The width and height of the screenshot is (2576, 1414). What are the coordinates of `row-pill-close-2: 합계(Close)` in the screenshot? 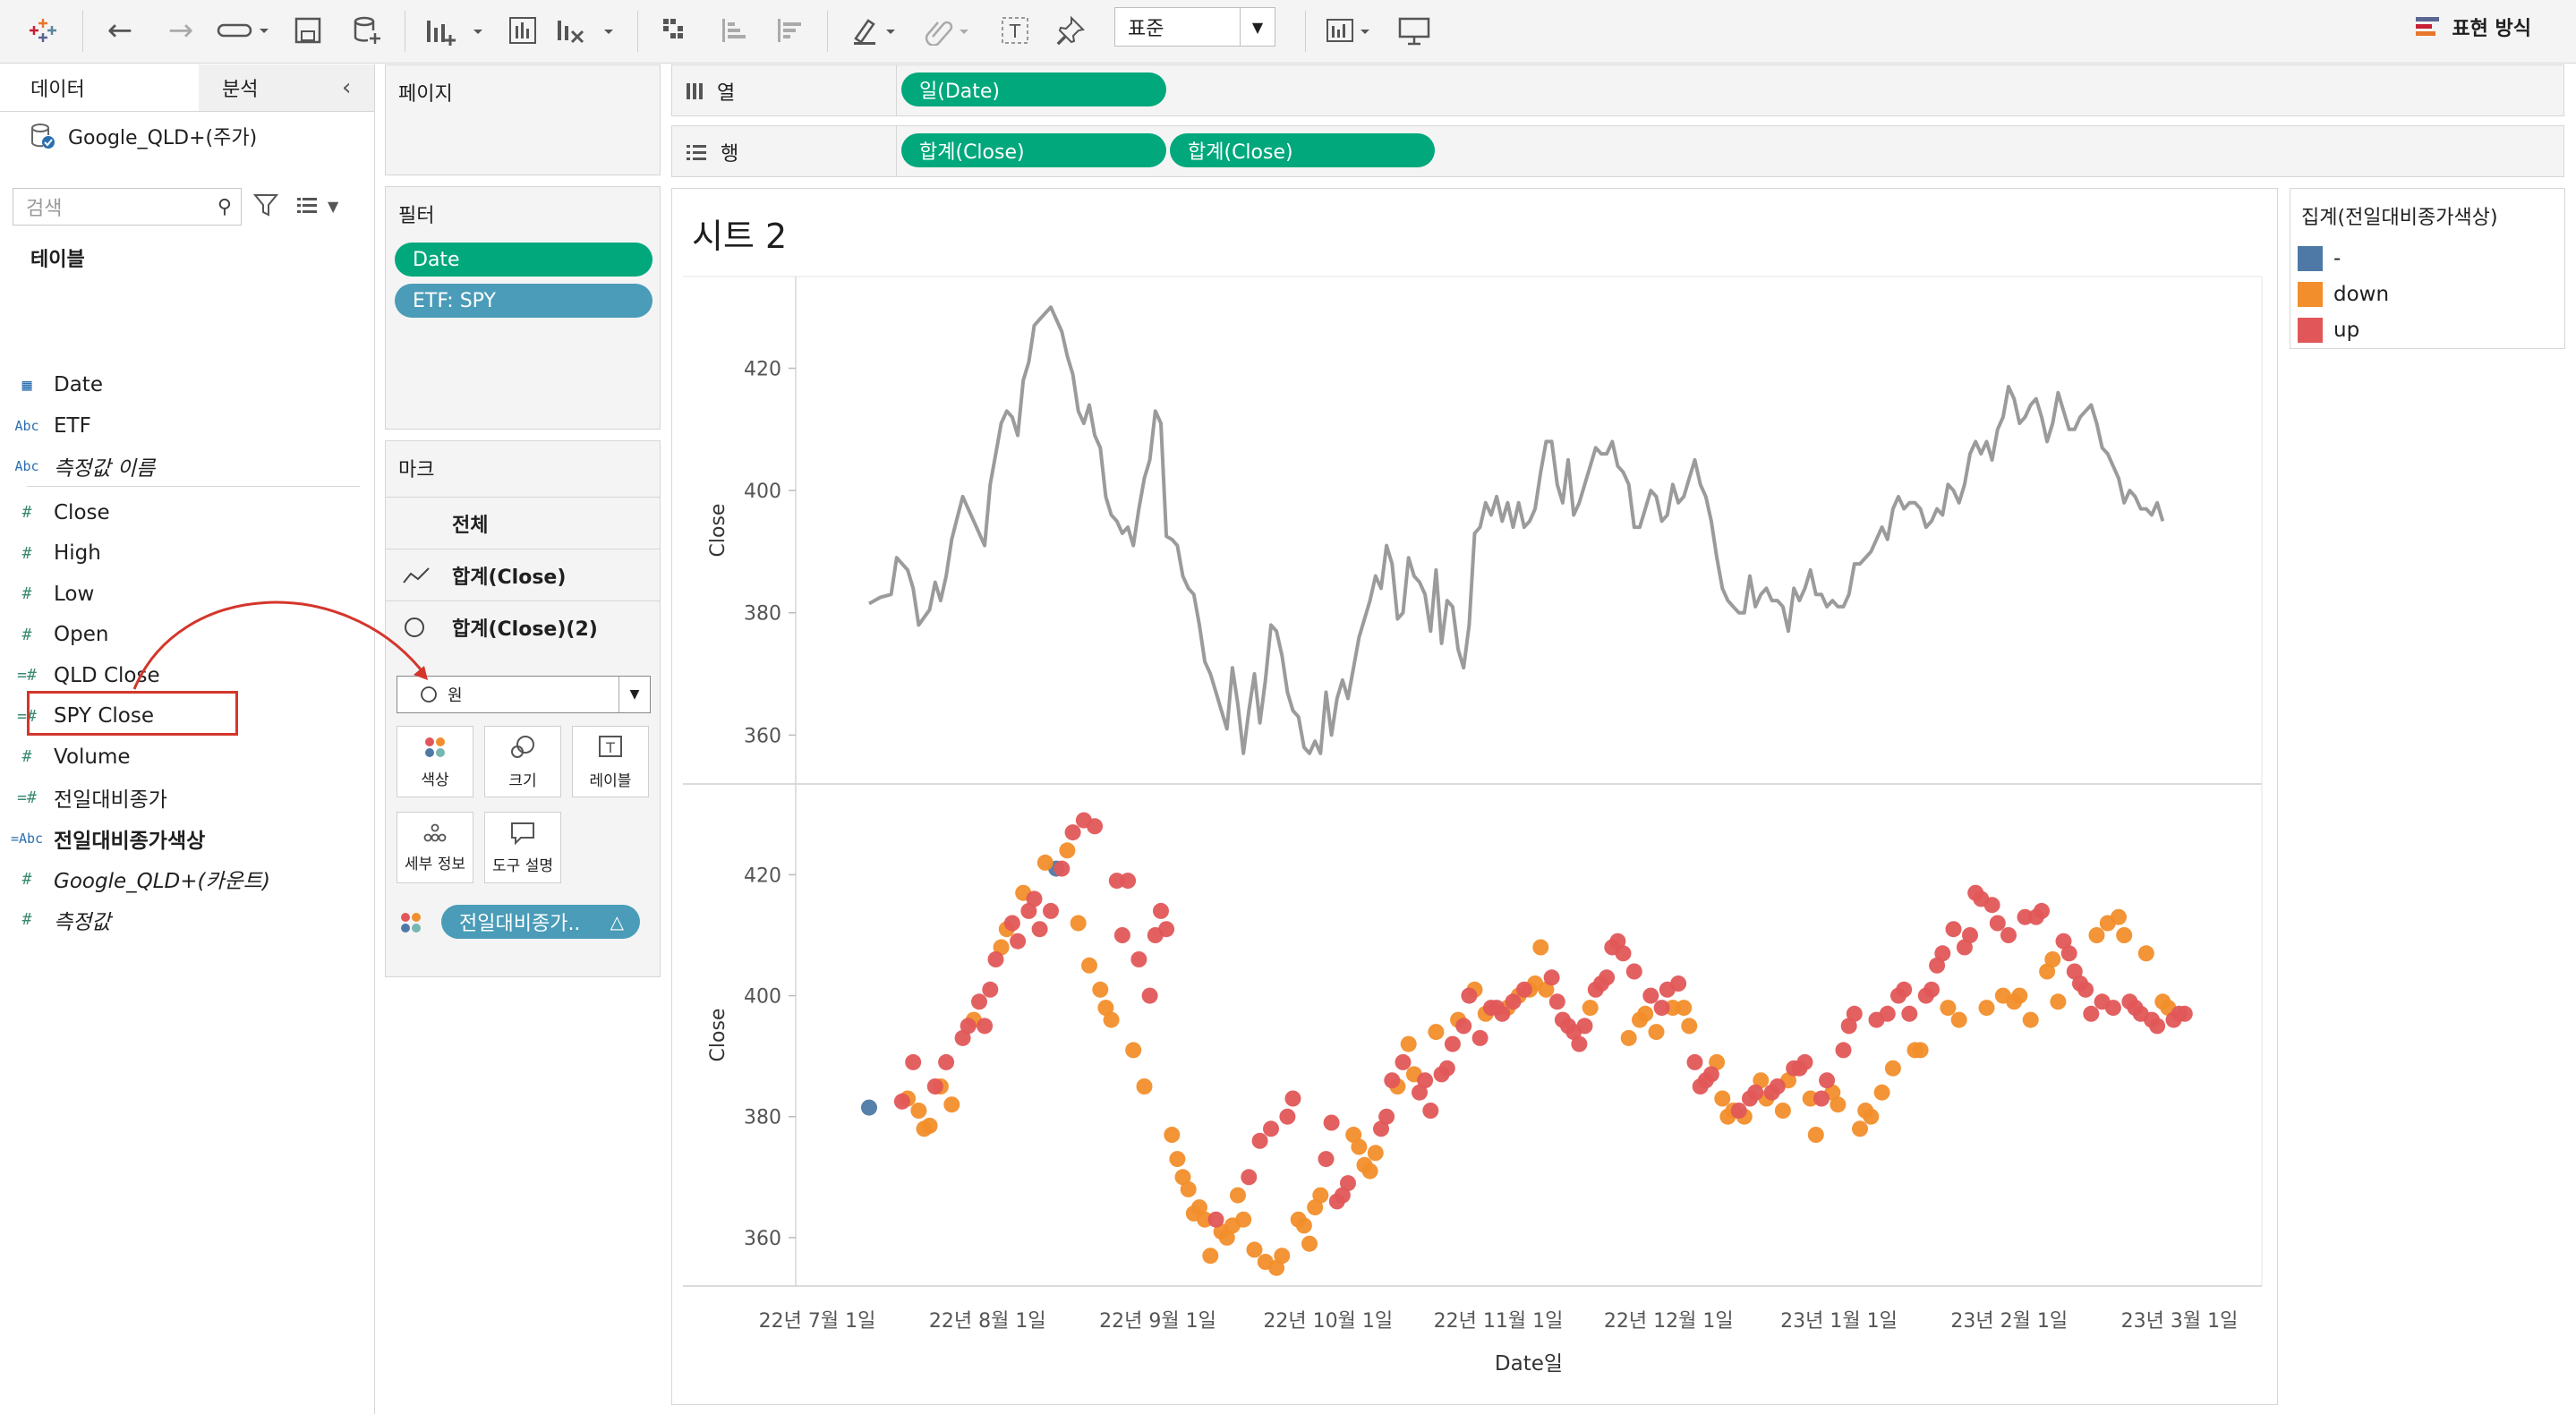 It's located at (1302, 150).